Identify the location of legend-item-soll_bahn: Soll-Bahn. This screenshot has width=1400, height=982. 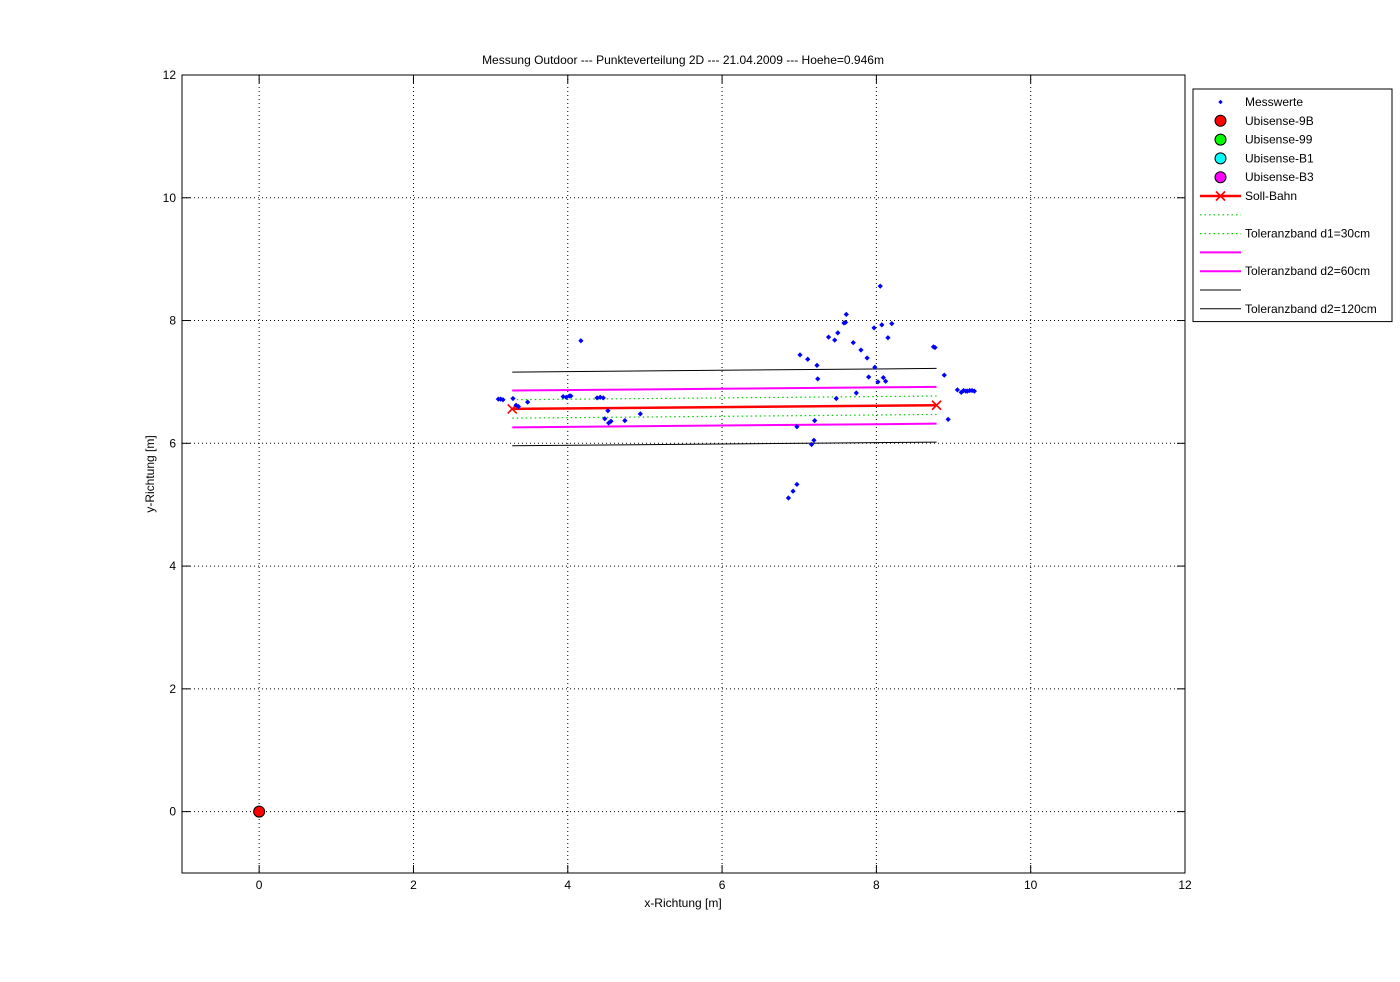
(1248, 196).